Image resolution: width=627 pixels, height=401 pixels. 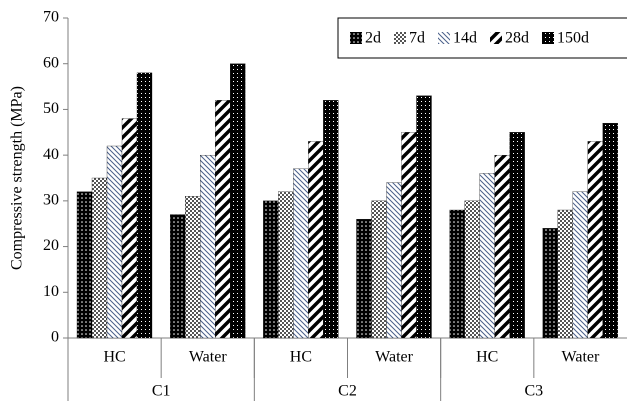 I want to click on y-tick-label: 60, so click(x=51, y=62).